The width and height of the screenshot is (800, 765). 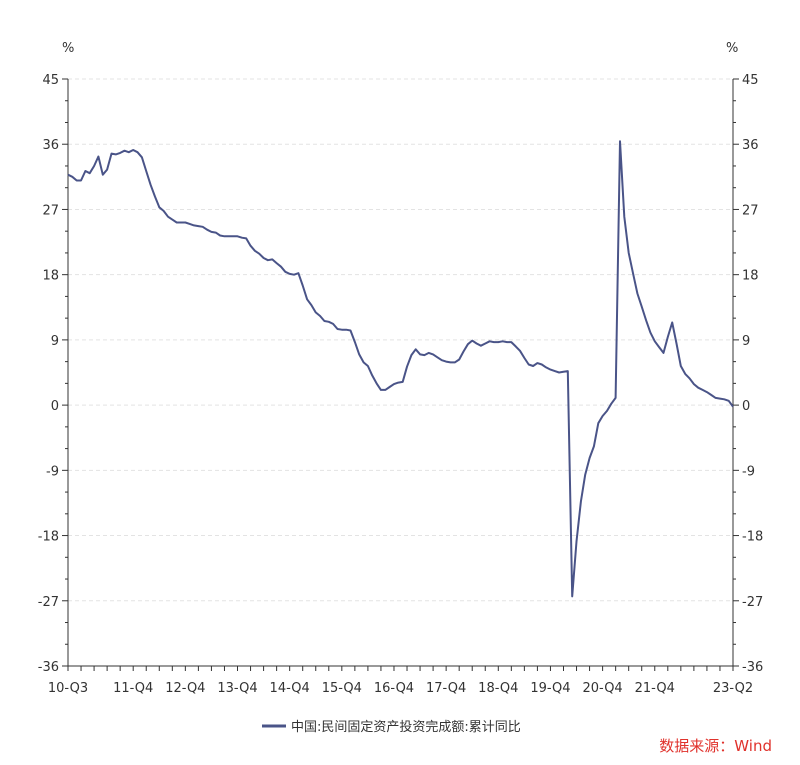 I want to click on x-tick-label: 19-Q4, so click(x=550, y=688).